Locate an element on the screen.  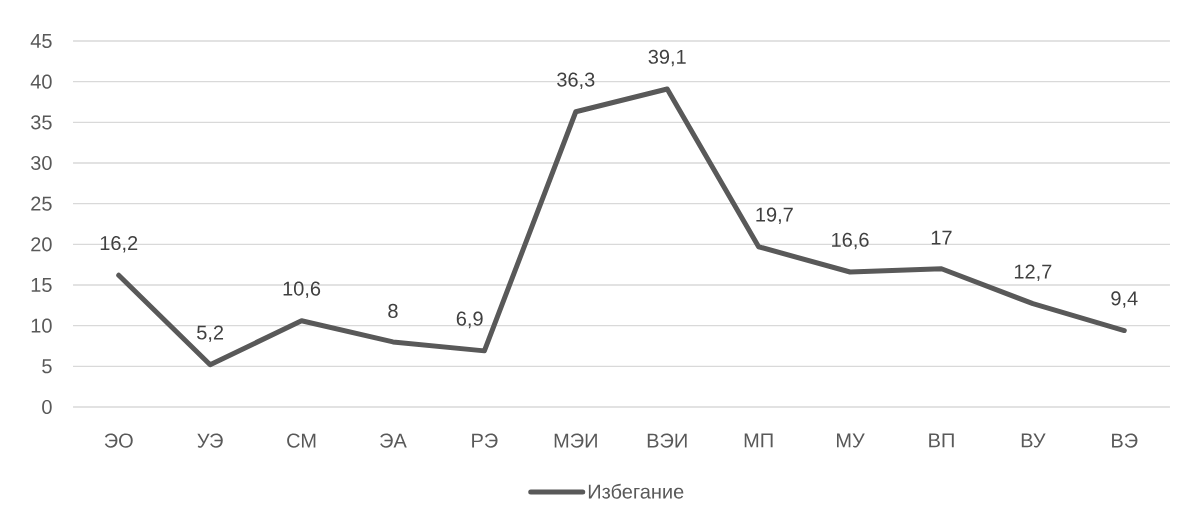
data-label: 10,6 is located at coordinates (302, 290).